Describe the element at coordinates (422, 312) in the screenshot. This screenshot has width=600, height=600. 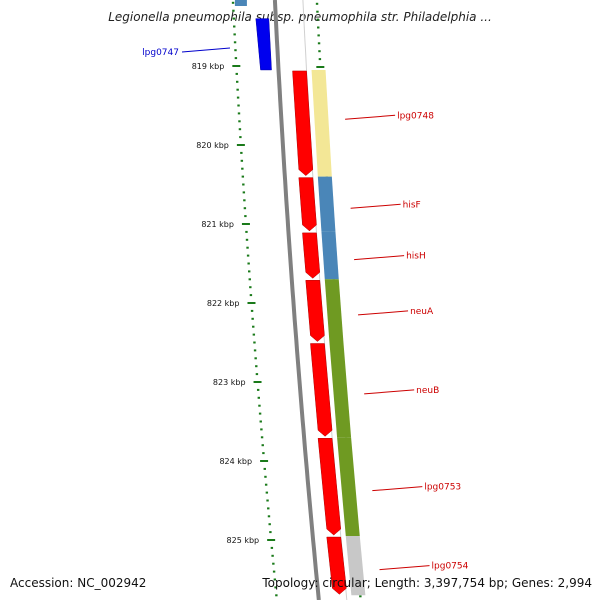
I see `gene-label: neuA` at that location.